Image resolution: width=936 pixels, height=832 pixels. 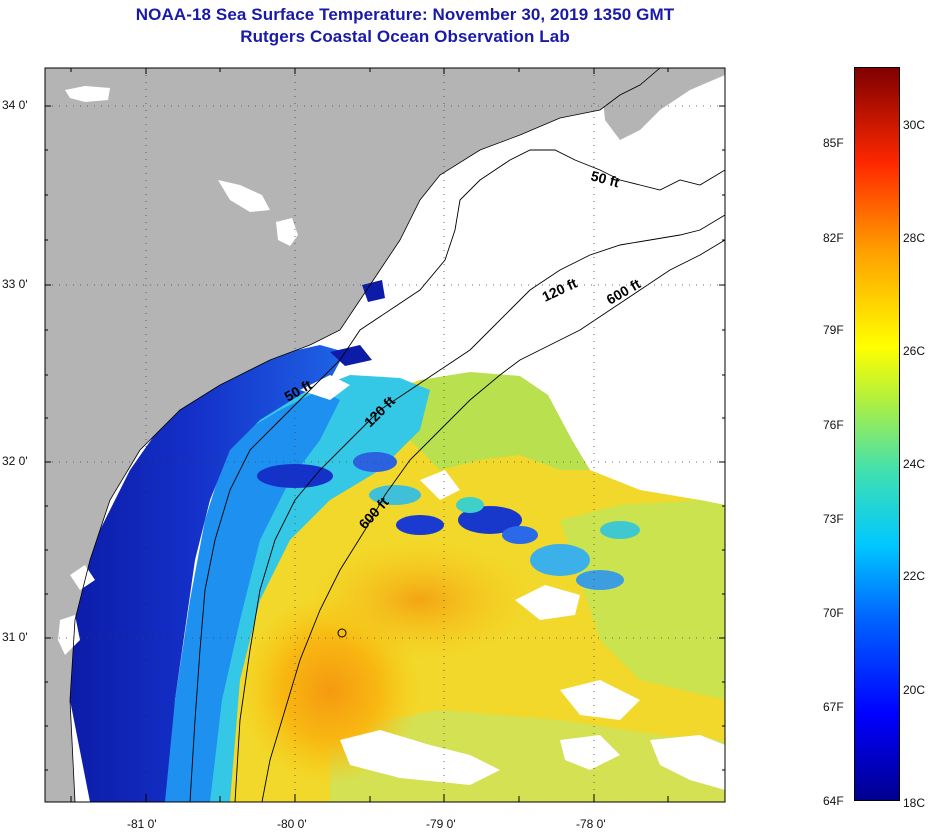 I want to click on cb-label-24c: 24C, so click(x=914, y=464).